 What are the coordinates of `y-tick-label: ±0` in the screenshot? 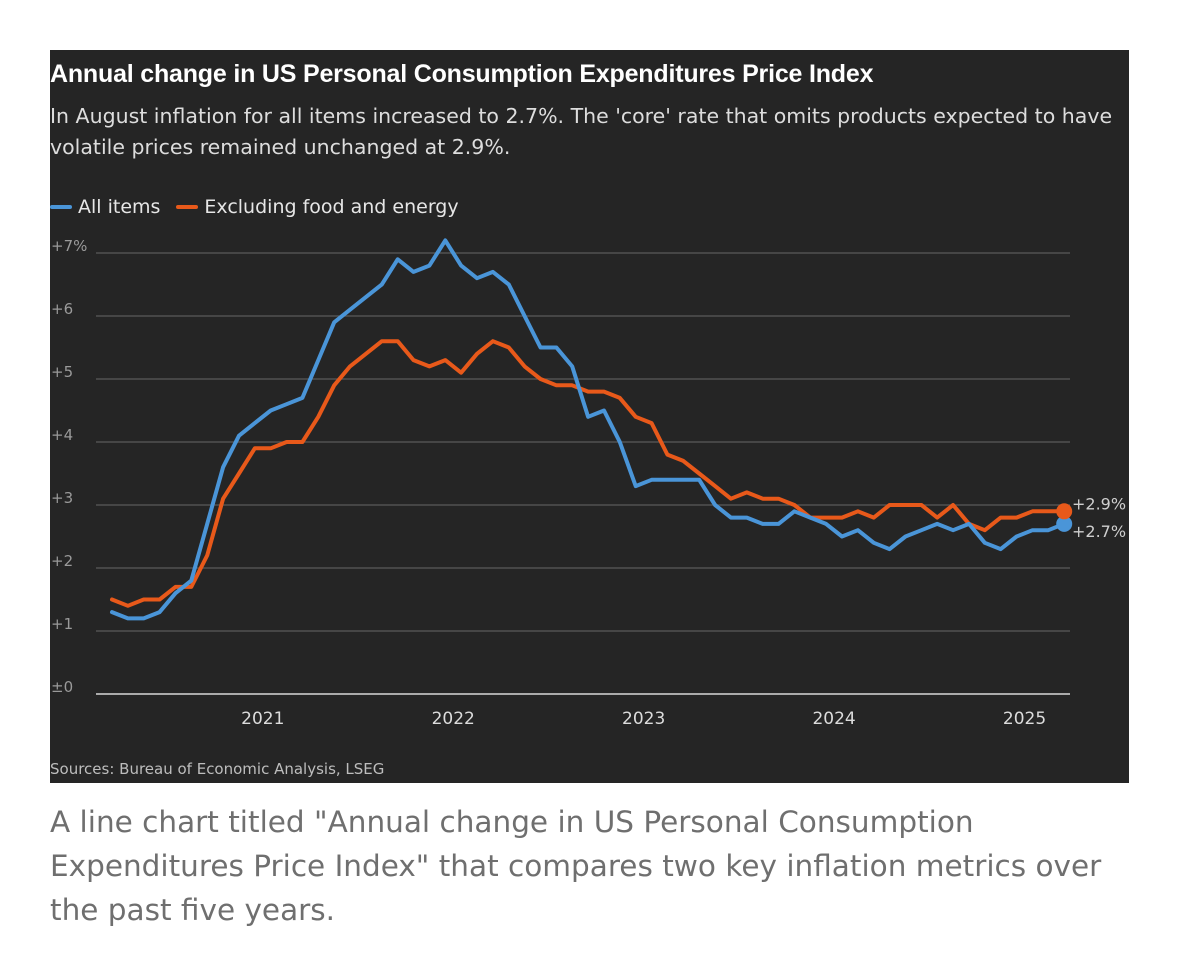 It's located at (62, 687).